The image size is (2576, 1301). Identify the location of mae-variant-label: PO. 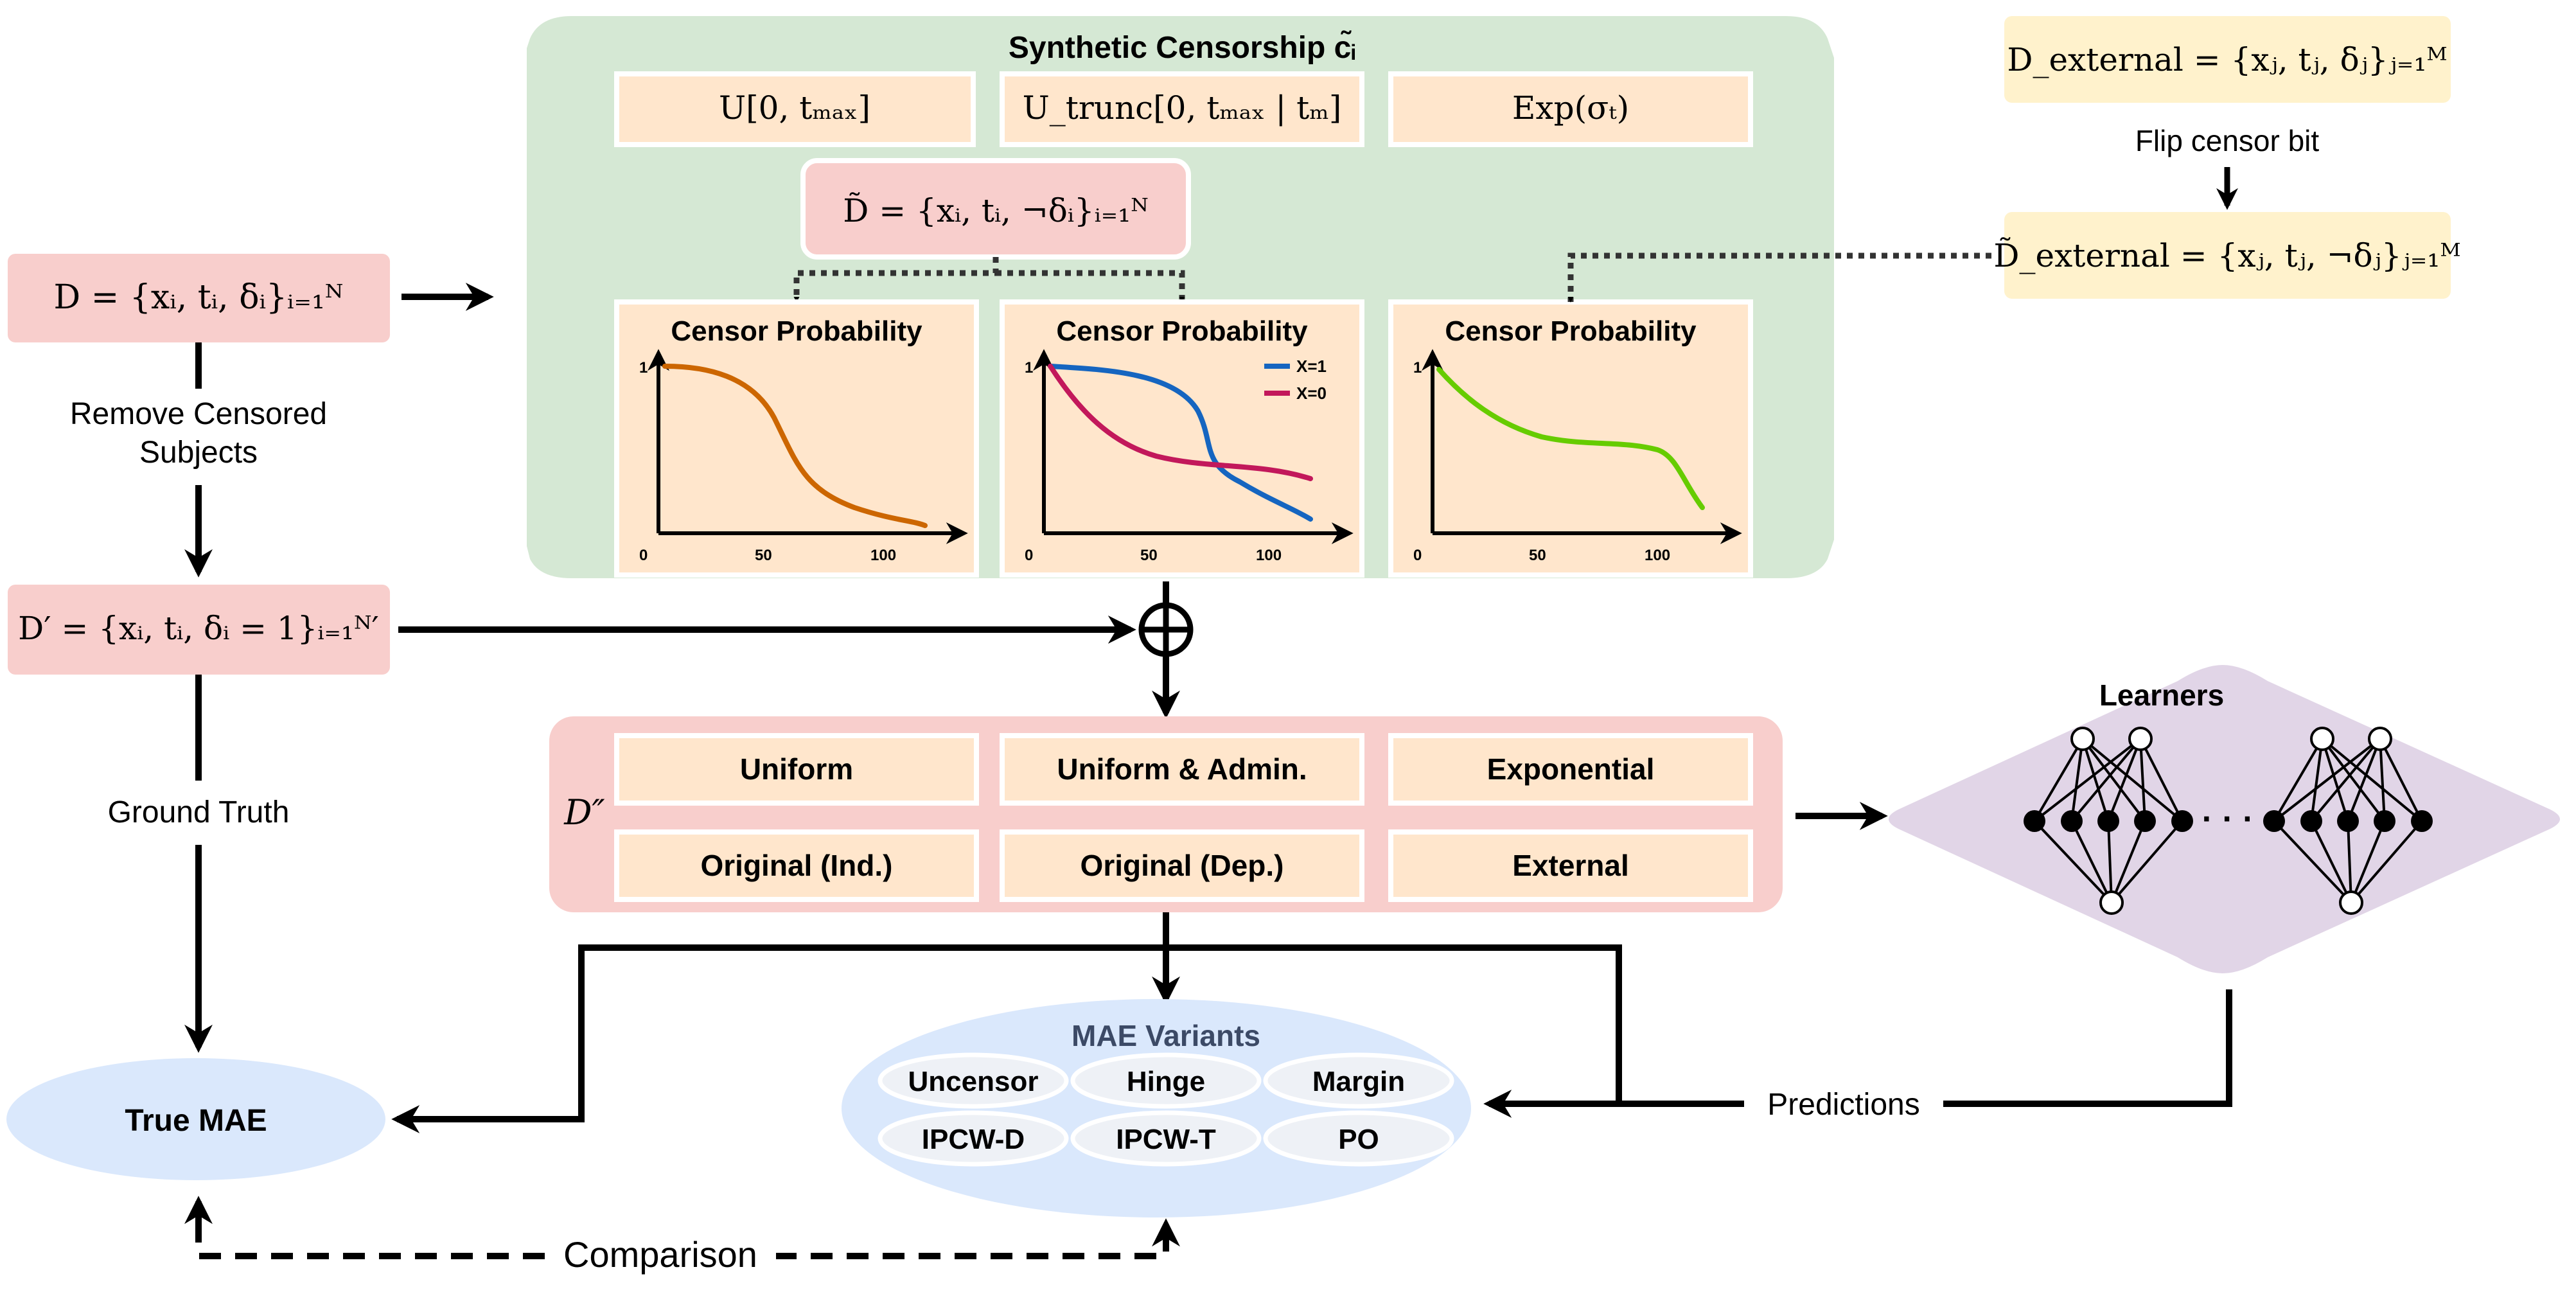
(1358, 1139).